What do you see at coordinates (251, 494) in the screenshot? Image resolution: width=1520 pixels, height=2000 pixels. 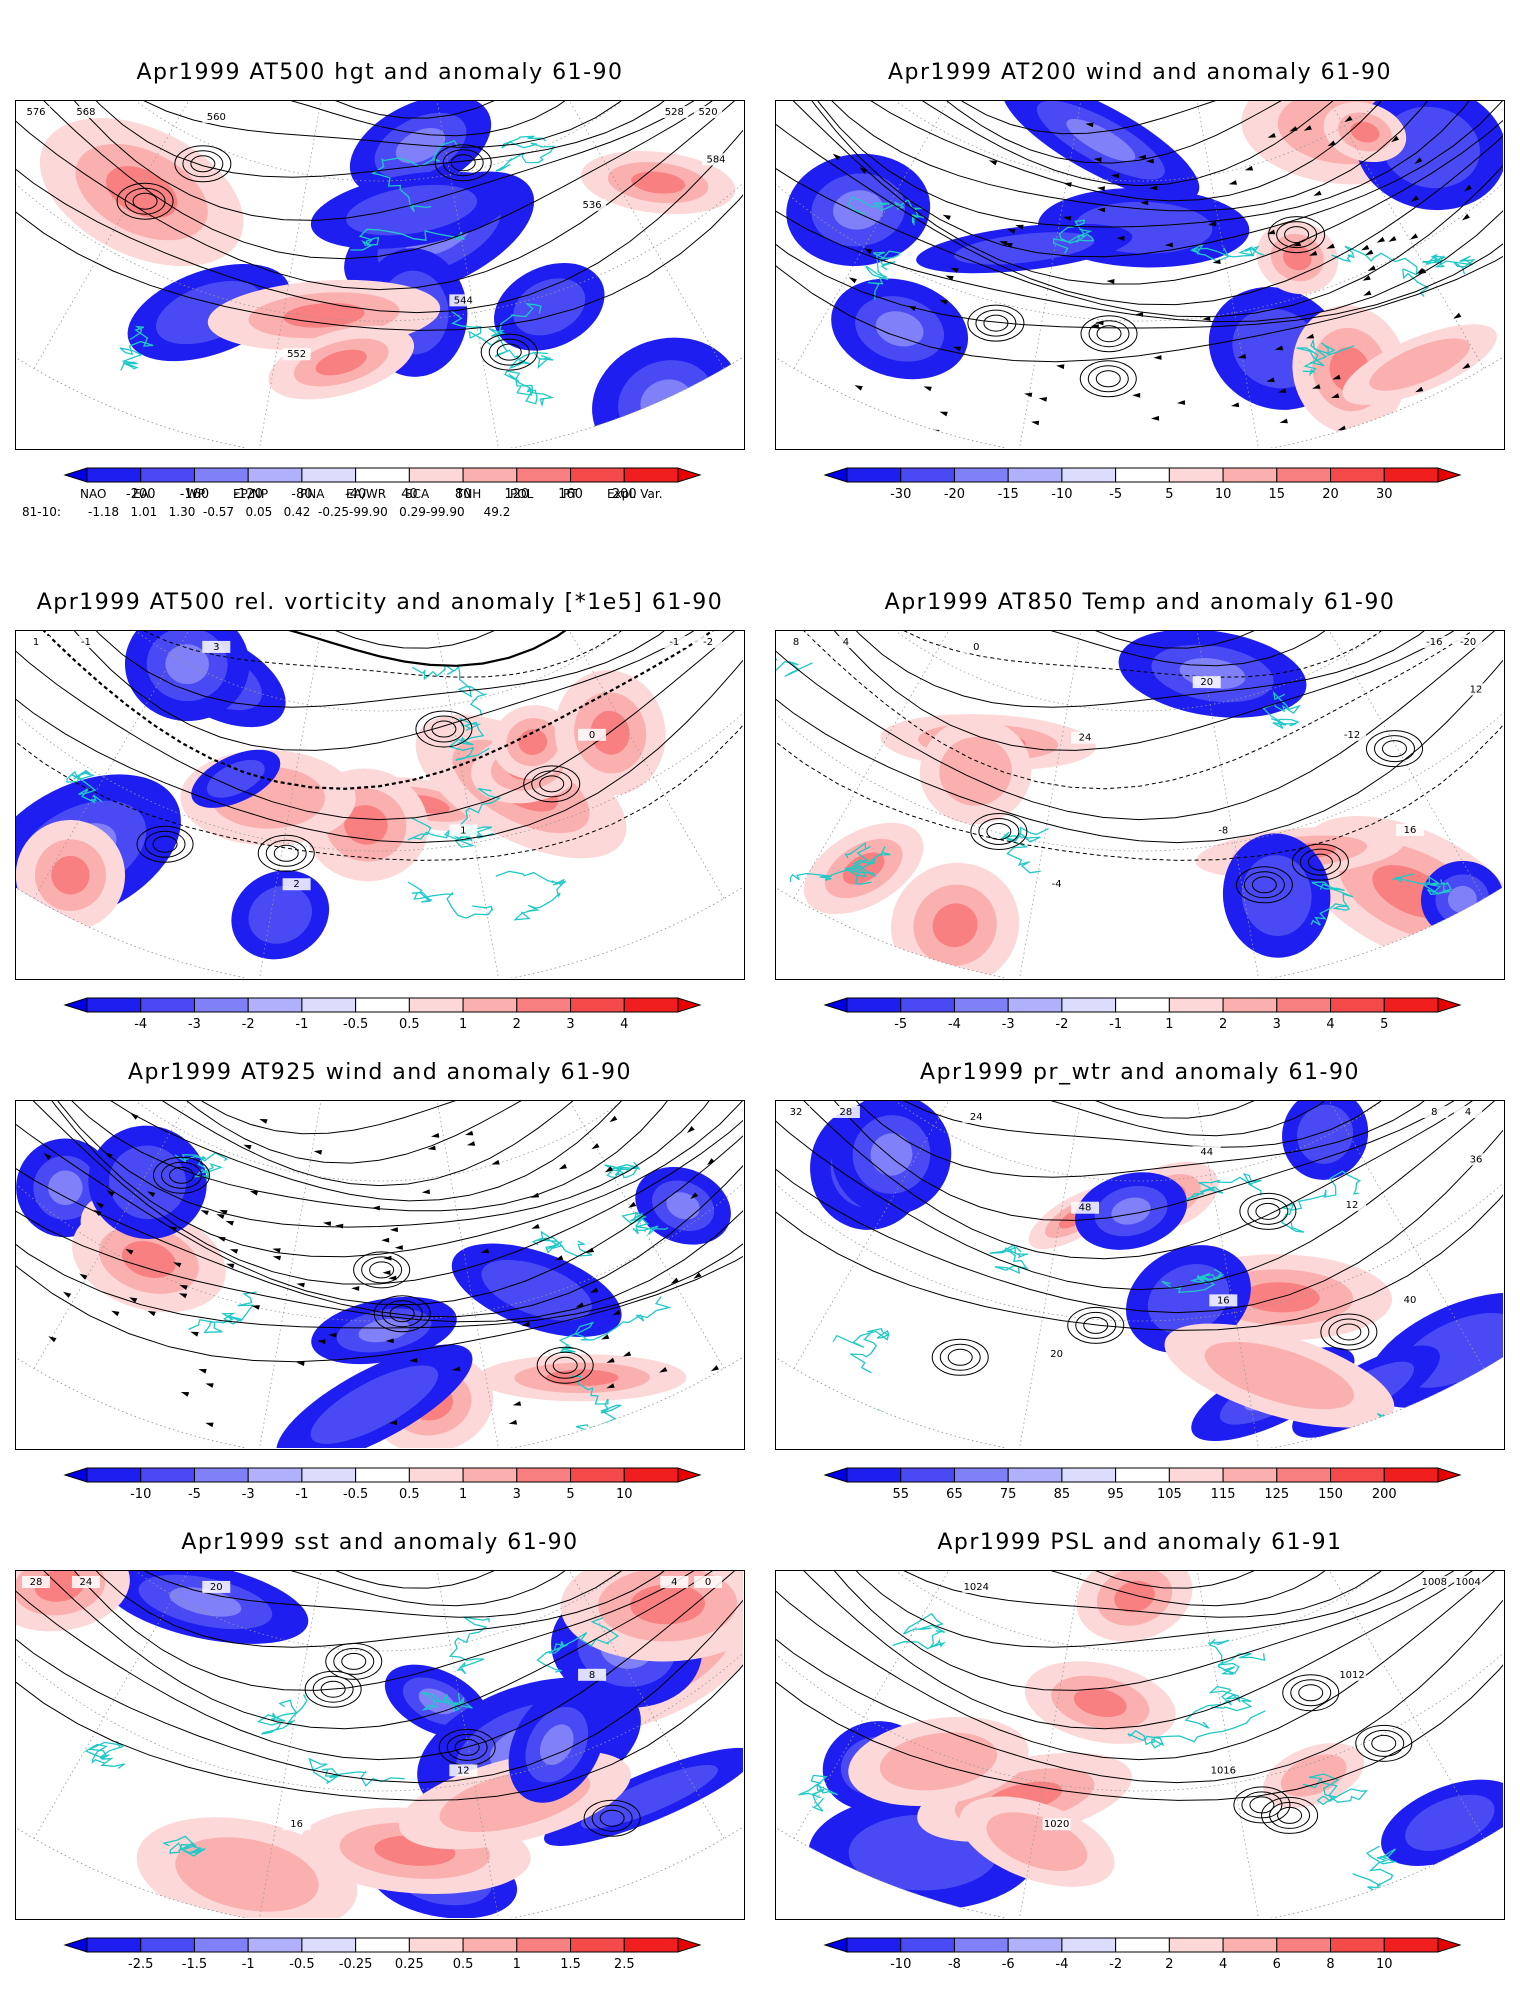 I see `header-epnp: EP/NP` at bounding box center [251, 494].